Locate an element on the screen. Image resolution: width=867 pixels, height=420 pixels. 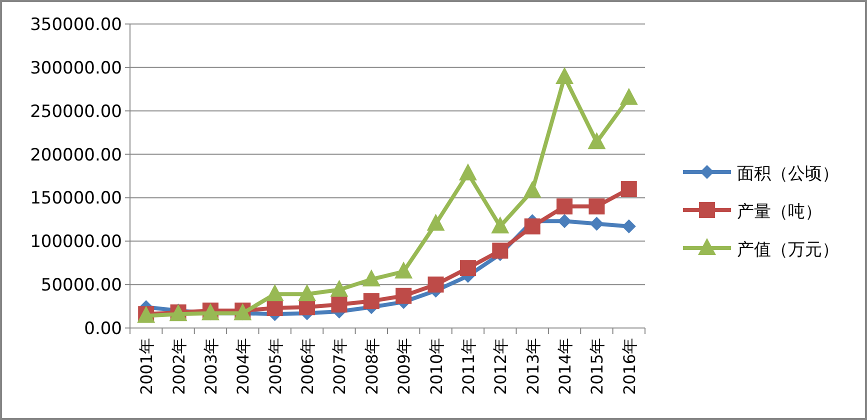
x-tick-label: 2009年 is located at coordinates (404, 366).